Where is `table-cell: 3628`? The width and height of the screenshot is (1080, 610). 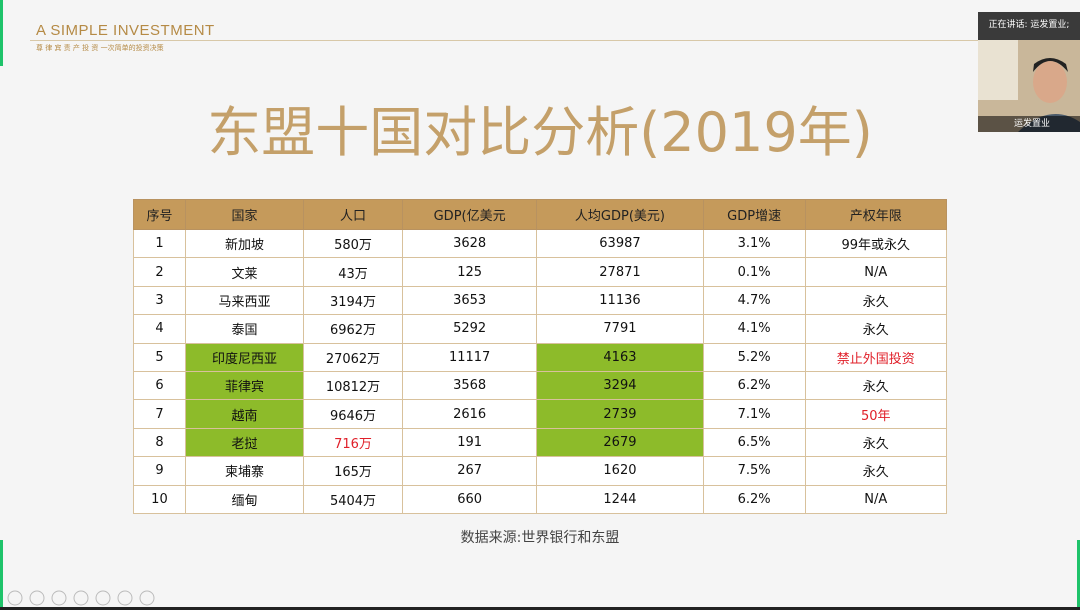 table-cell: 3628 is located at coordinates (470, 243).